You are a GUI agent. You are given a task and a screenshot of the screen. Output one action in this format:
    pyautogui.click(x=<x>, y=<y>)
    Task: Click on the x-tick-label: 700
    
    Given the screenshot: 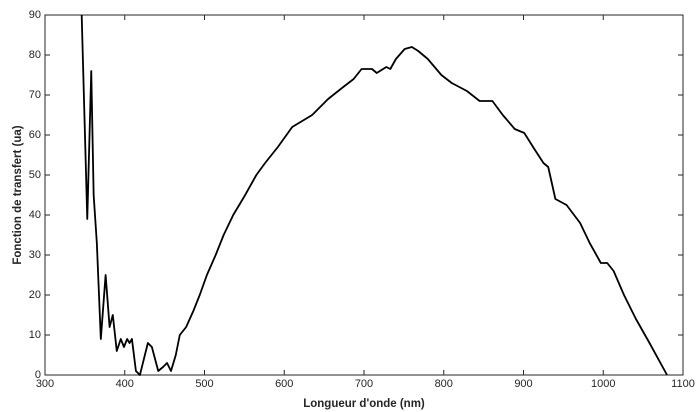 What is the action you would take?
    pyautogui.click(x=364, y=384)
    